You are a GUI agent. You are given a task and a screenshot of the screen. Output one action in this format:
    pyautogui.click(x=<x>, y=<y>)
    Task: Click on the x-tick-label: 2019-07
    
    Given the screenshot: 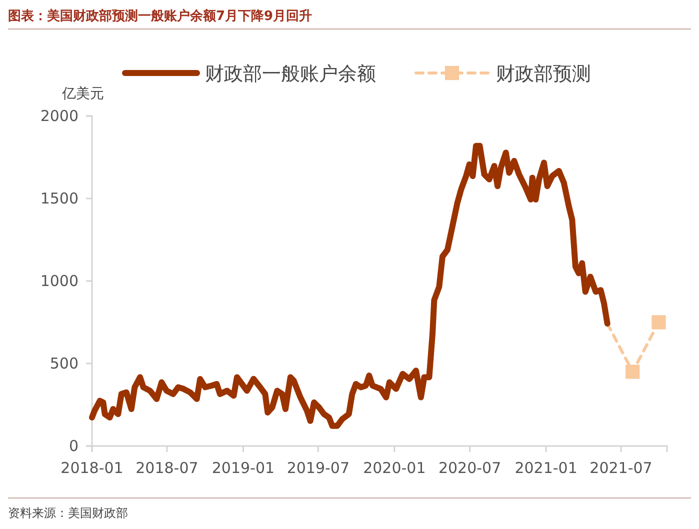 What is the action you would take?
    pyautogui.click(x=318, y=468)
    